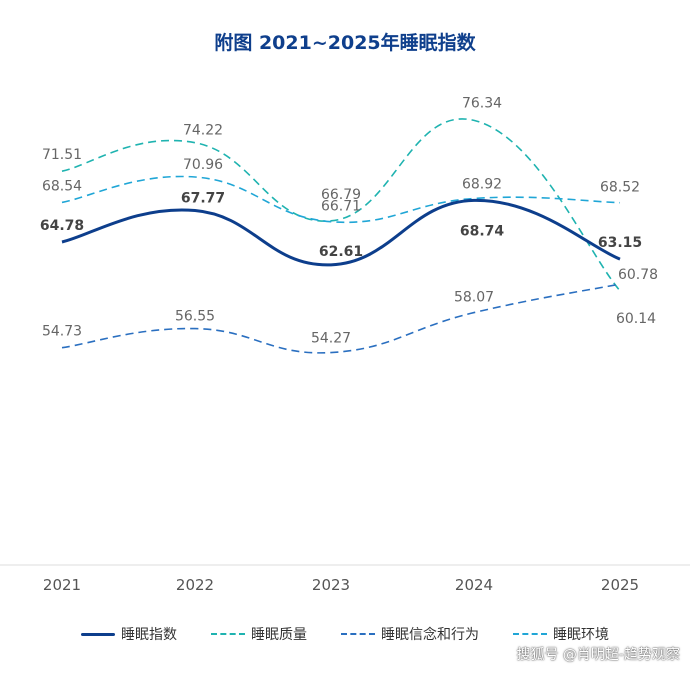  Describe the element at coordinates (279, 635) in the screenshot. I see `legend-label-1: 睡眠质量` at that location.